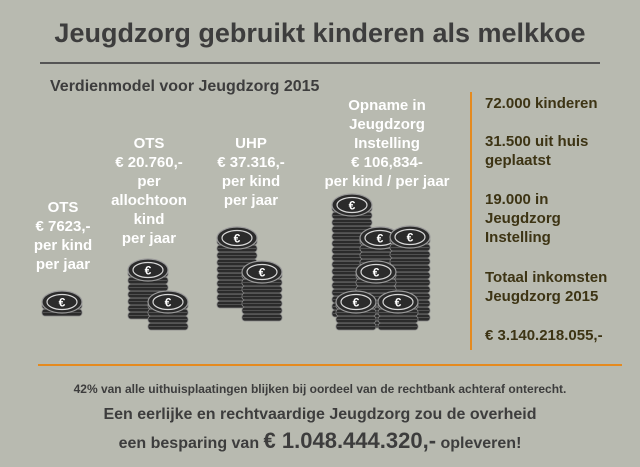 This screenshot has width=640, height=467. What do you see at coordinates (387, 124) in the screenshot?
I see `column-line: Jeugdzorg` at bounding box center [387, 124].